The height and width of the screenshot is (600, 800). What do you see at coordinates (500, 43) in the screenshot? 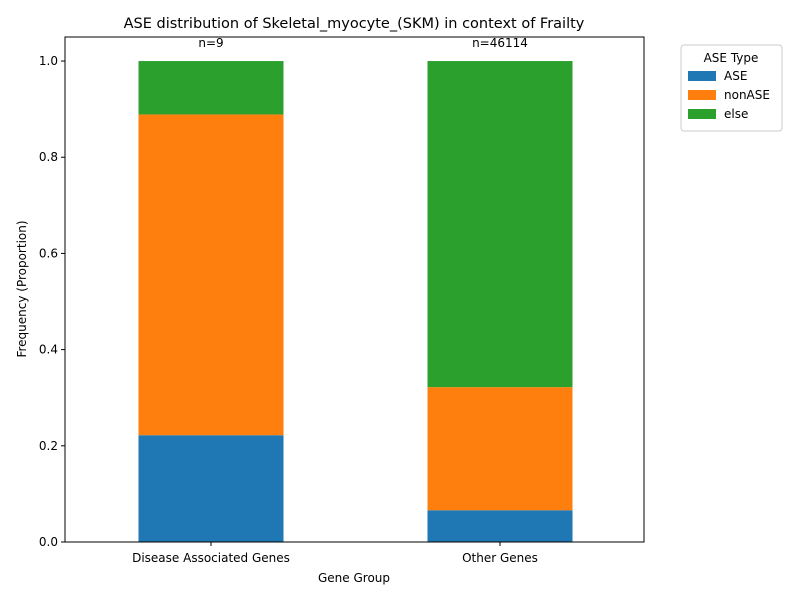
I see `bar-annotation: n=46114` at bounding box center [500, 43].